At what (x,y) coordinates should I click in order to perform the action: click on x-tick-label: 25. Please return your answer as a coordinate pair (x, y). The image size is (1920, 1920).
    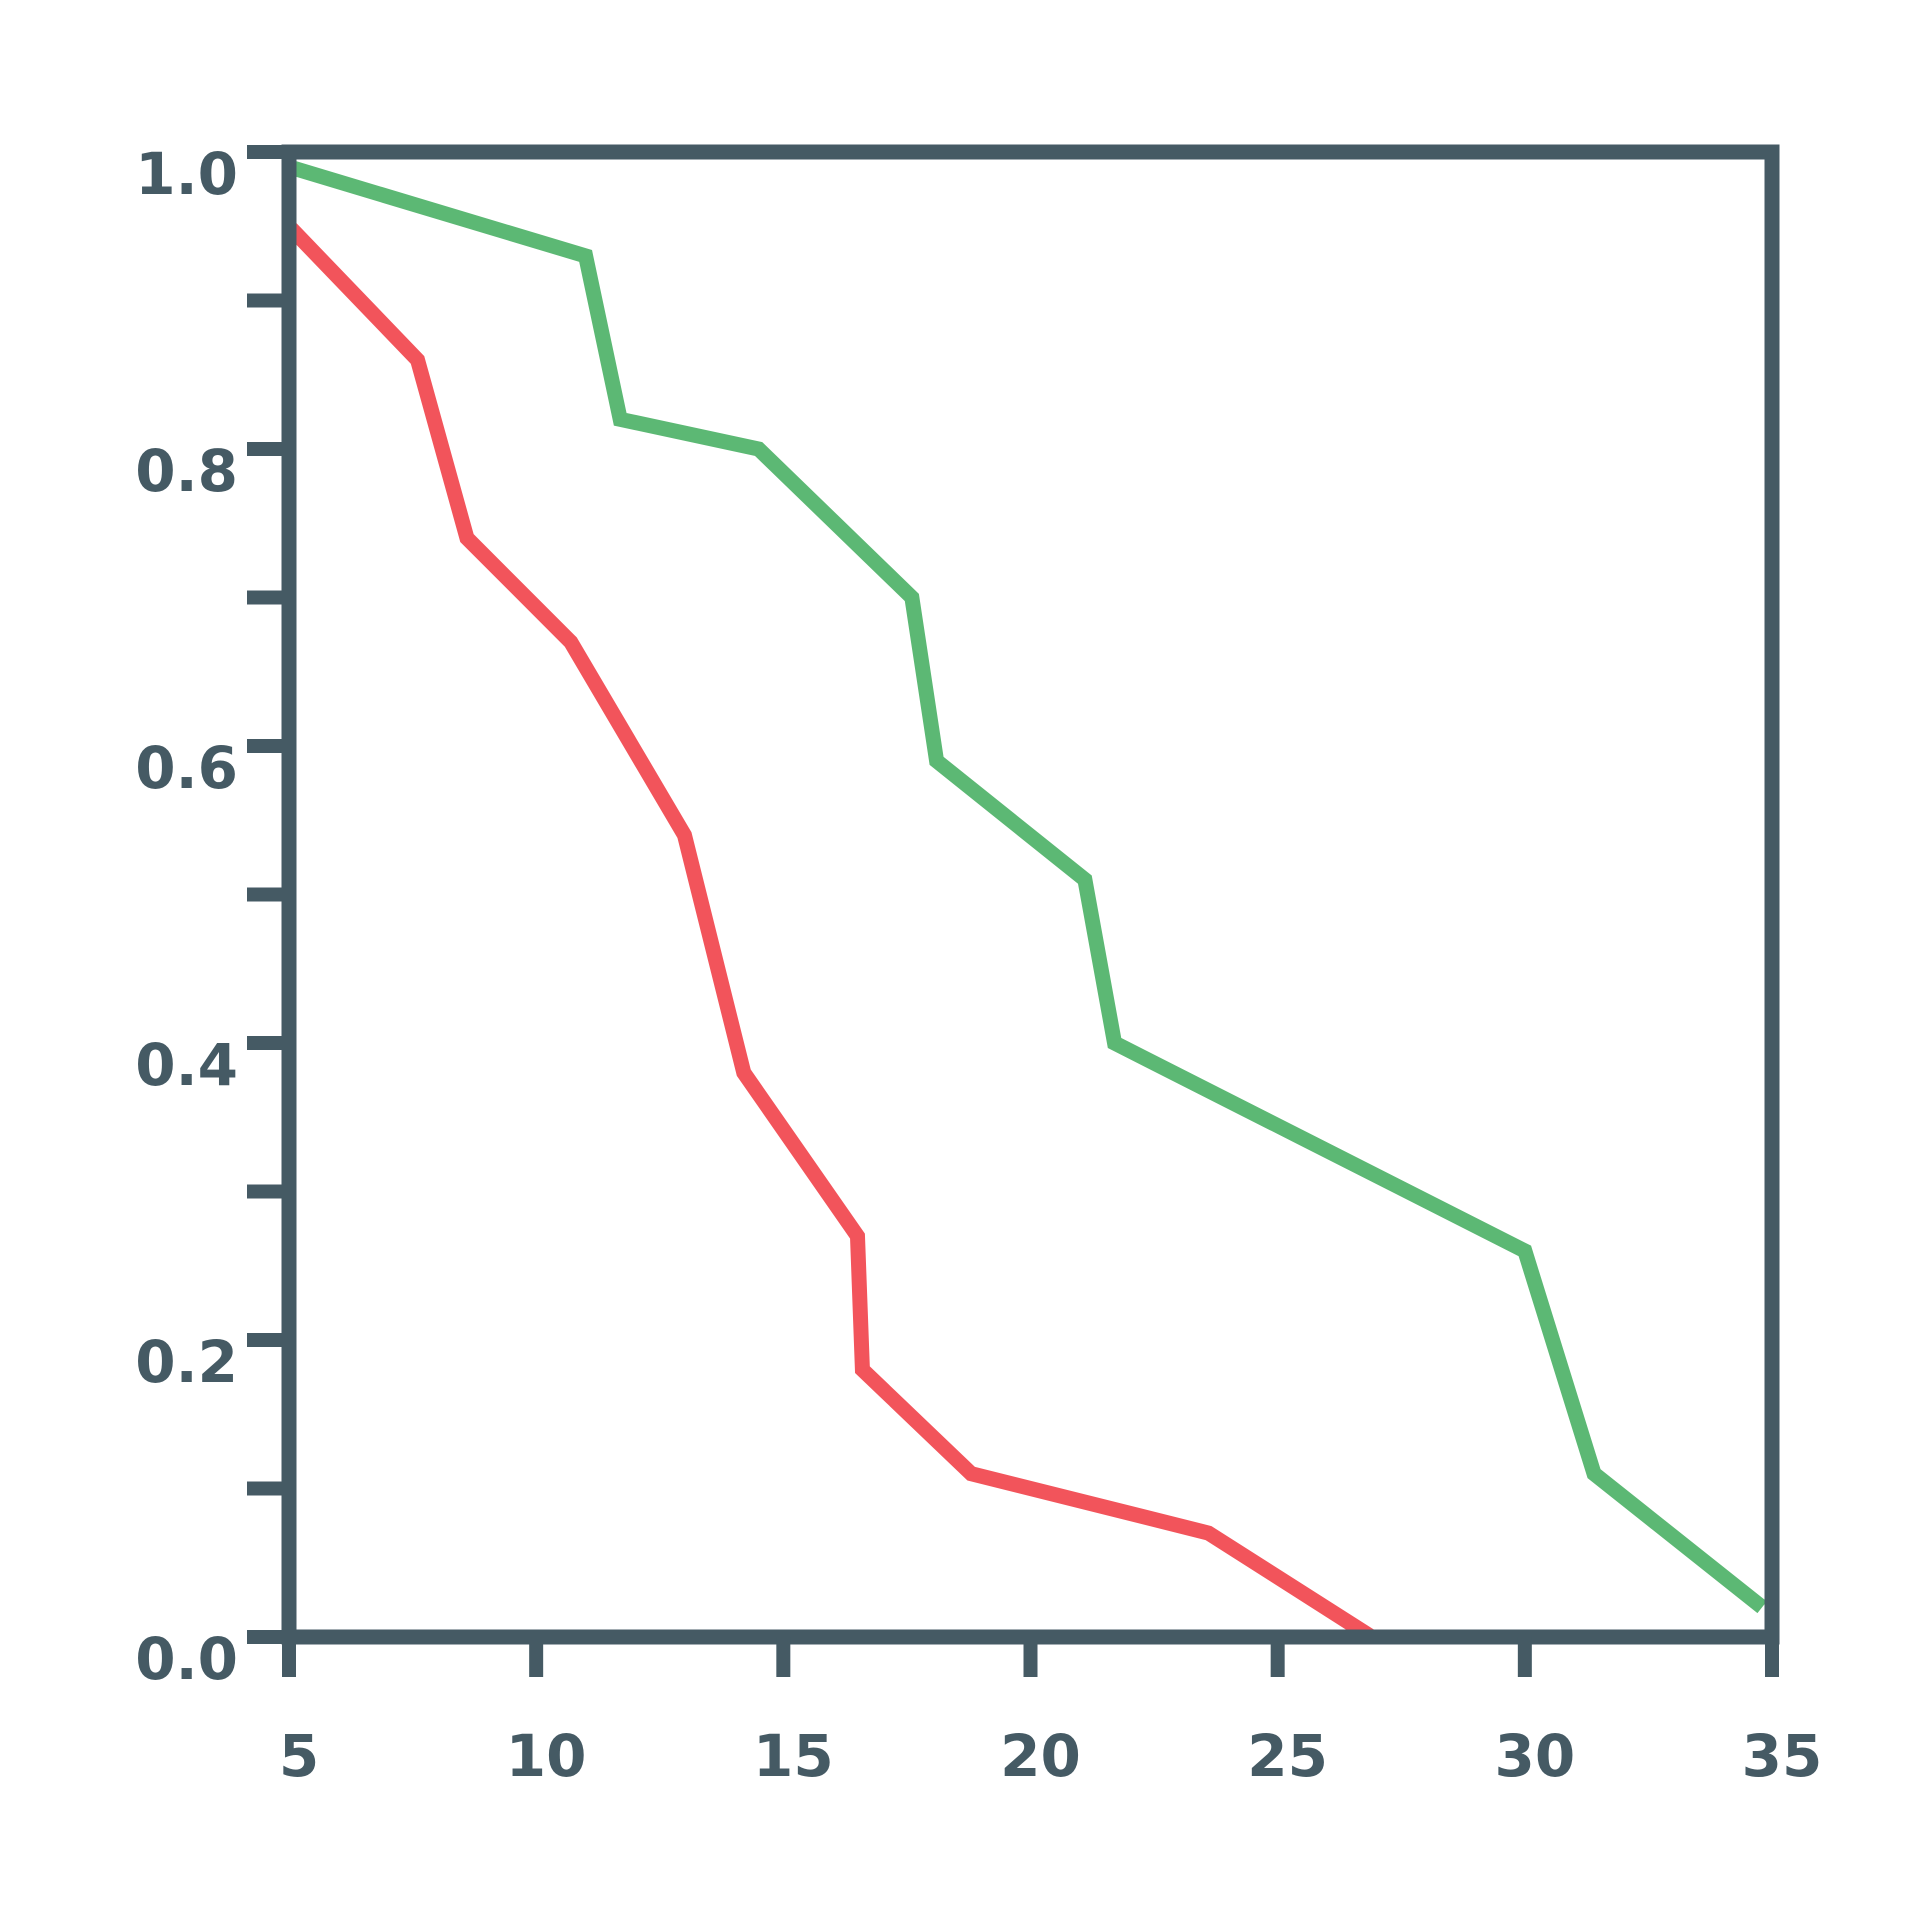
    Looking at the image, I should click on (1287, 1756).